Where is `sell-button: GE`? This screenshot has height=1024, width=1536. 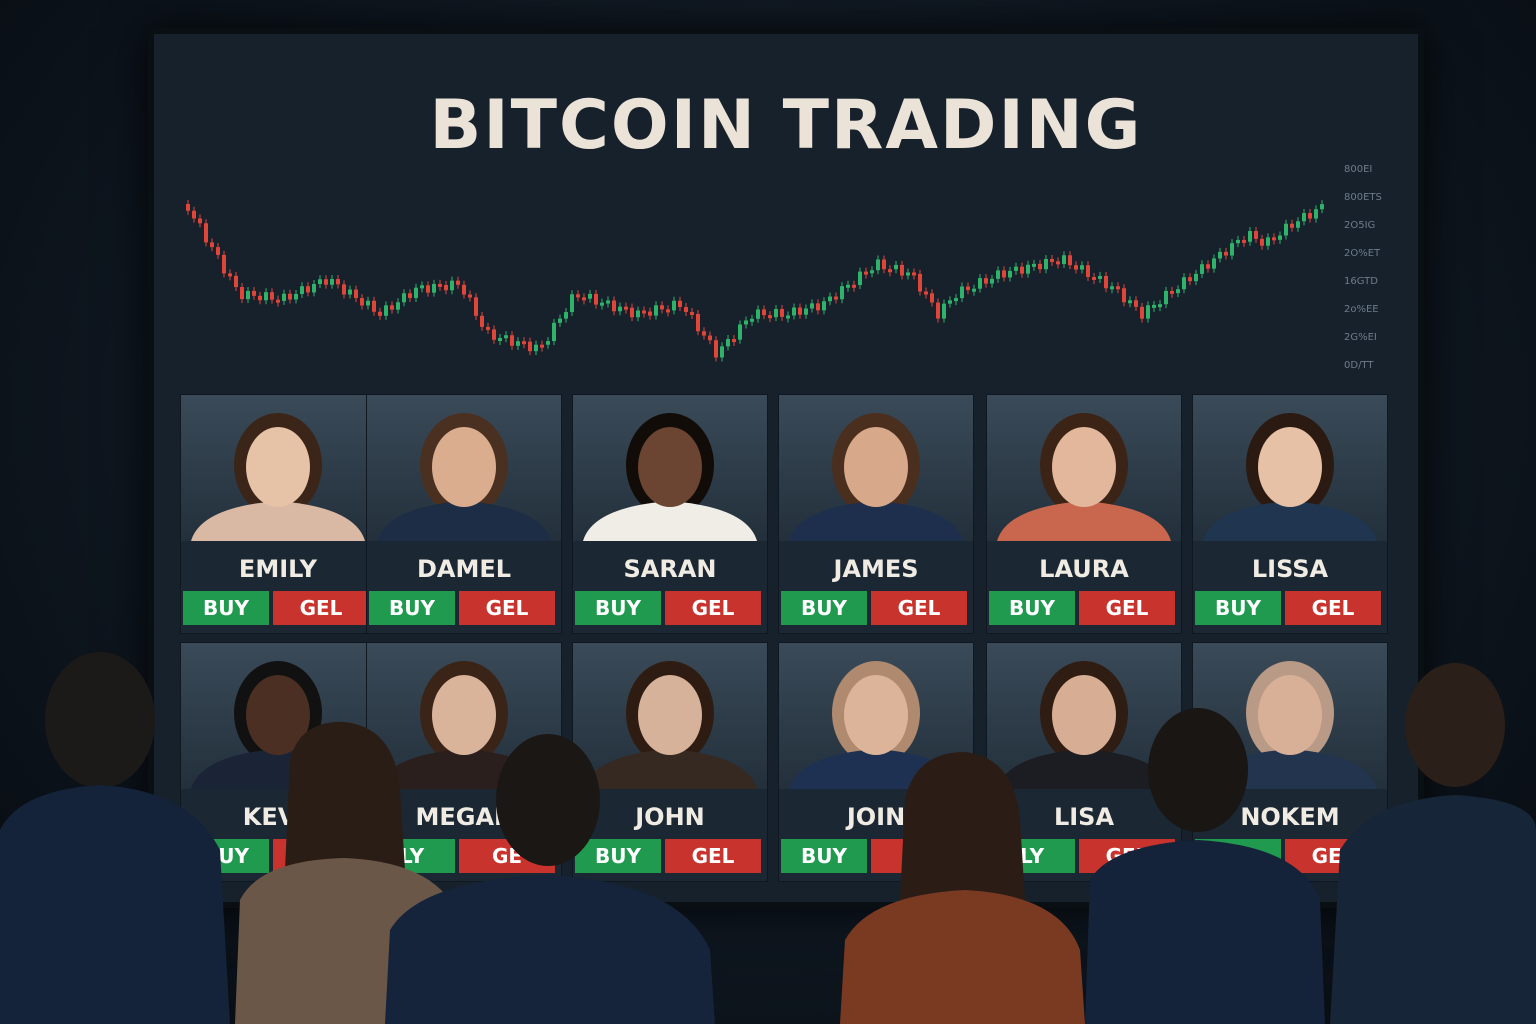 sell-button: GE is located at coordinates (507, 856).